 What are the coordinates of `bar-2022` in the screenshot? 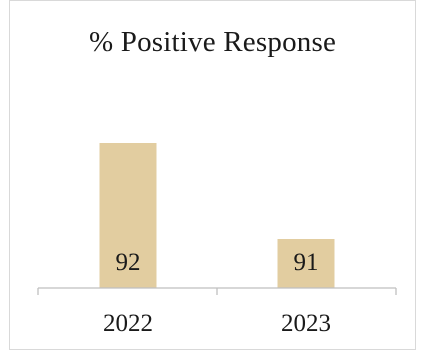 It's located at (128, 215).